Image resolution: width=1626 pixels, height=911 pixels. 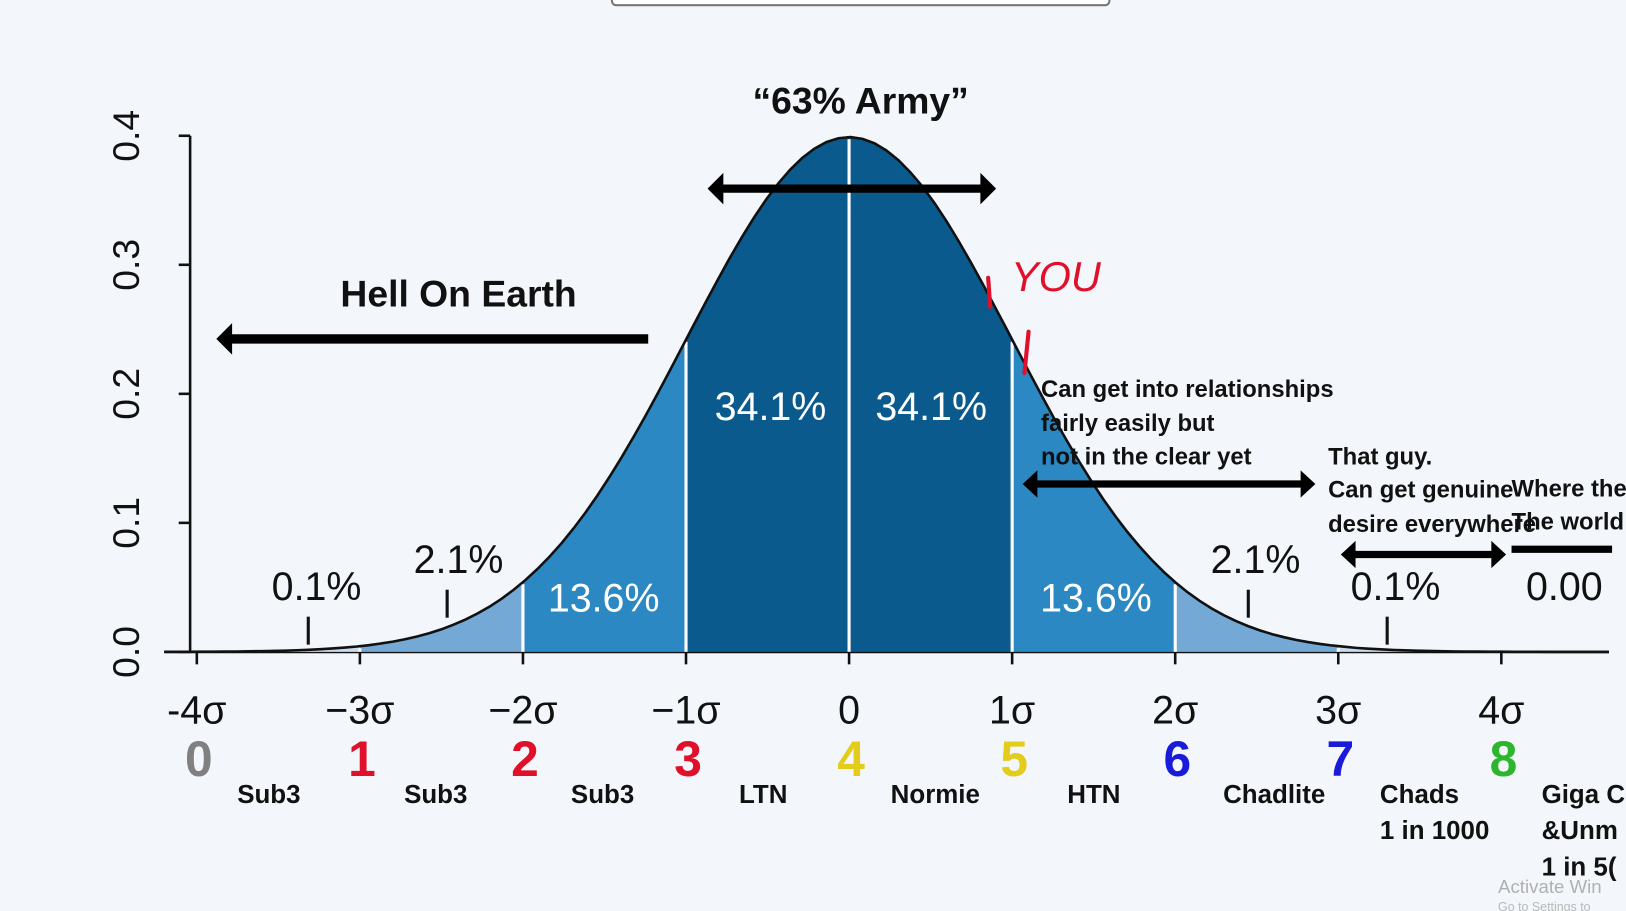 I want to click on watermark: Go to Settings to, so click(x=1544, y=905).